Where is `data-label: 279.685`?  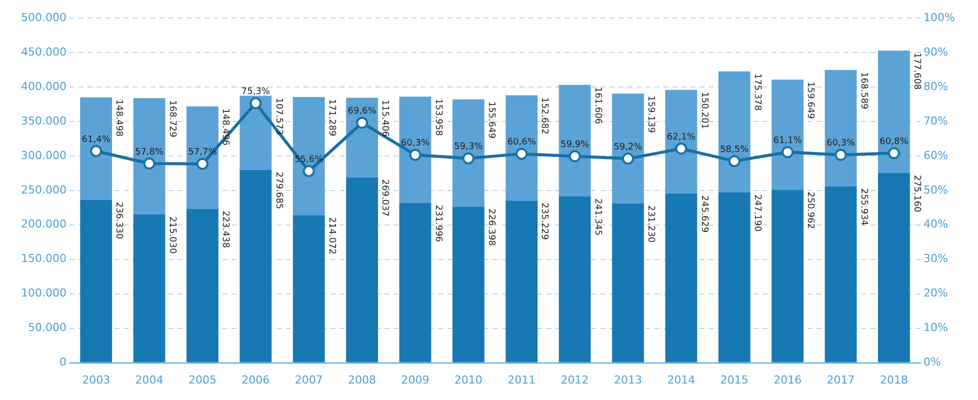
data-label: 279.685 is located at coordinates (278, 191).